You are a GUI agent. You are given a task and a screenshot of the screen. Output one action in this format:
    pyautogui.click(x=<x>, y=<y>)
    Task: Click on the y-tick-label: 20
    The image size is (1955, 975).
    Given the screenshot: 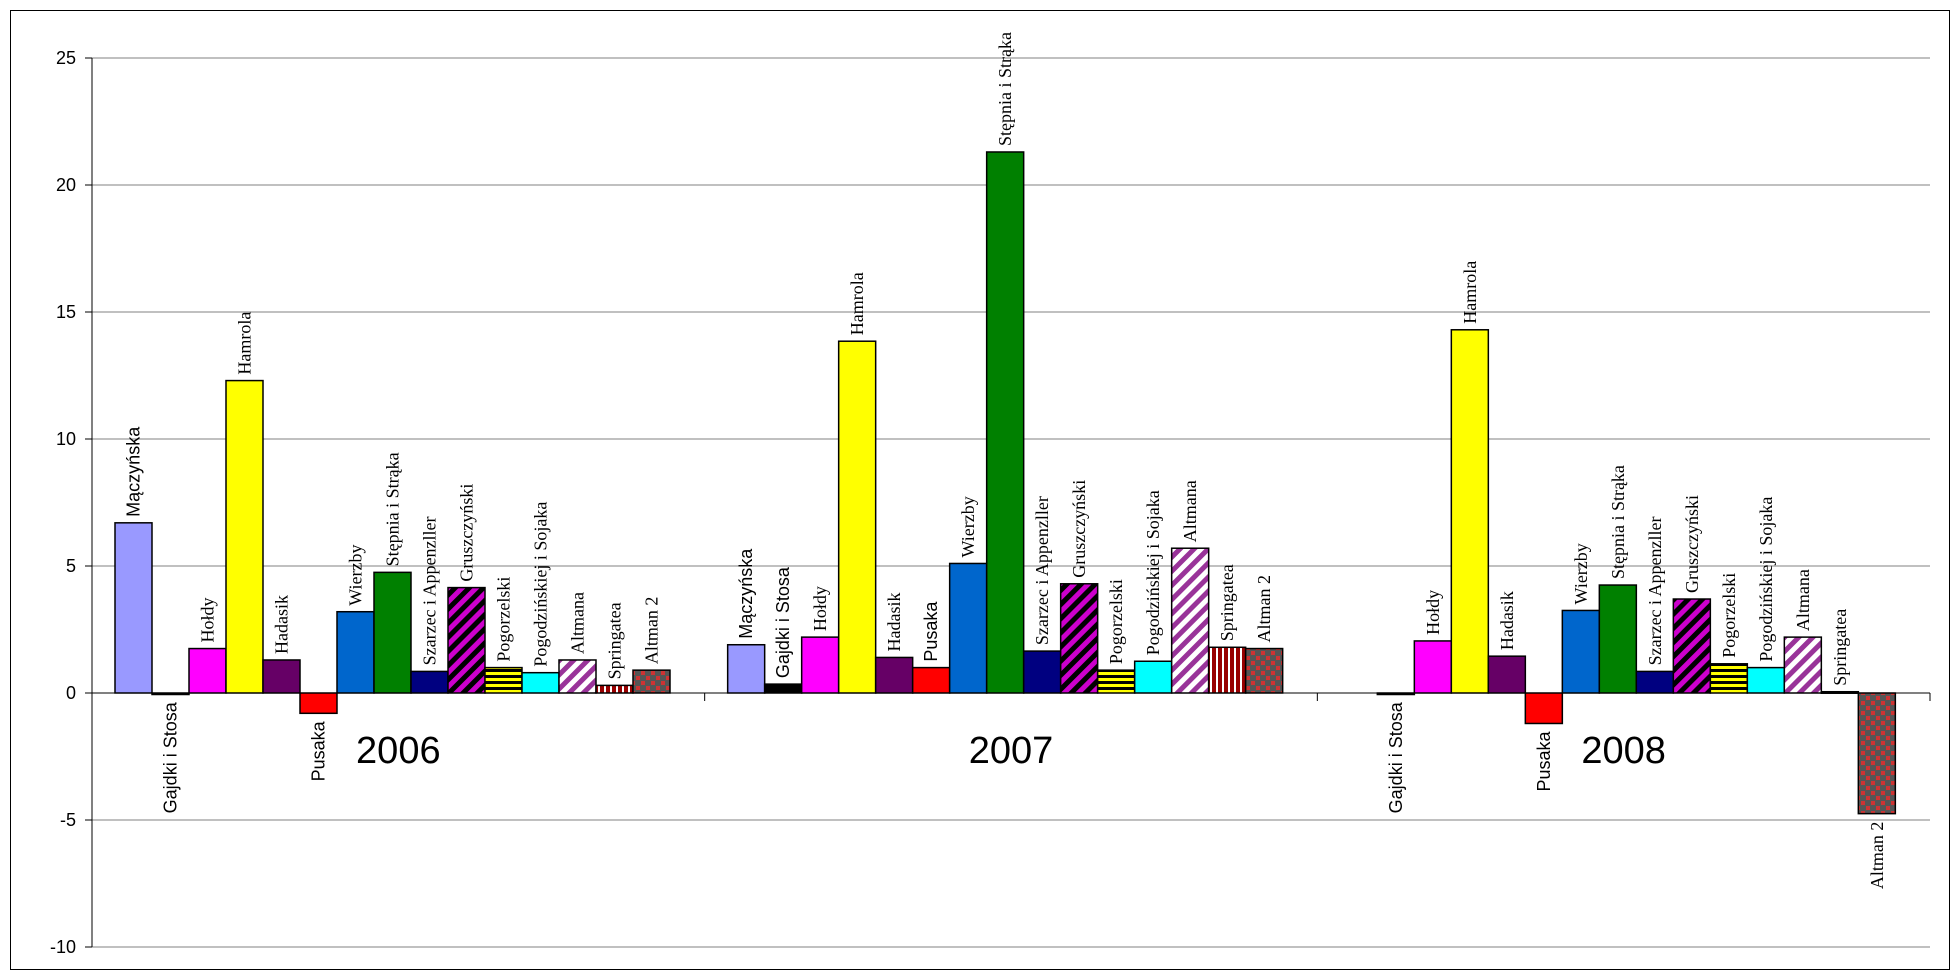 What is the action you would take?
    pyautogui.click(x=66, y=185)
    